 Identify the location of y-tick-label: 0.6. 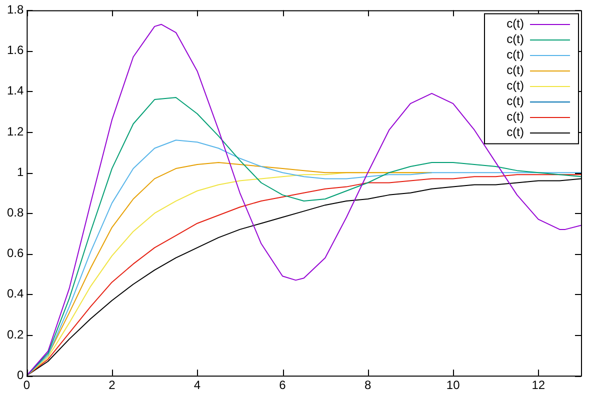
(15, 253).